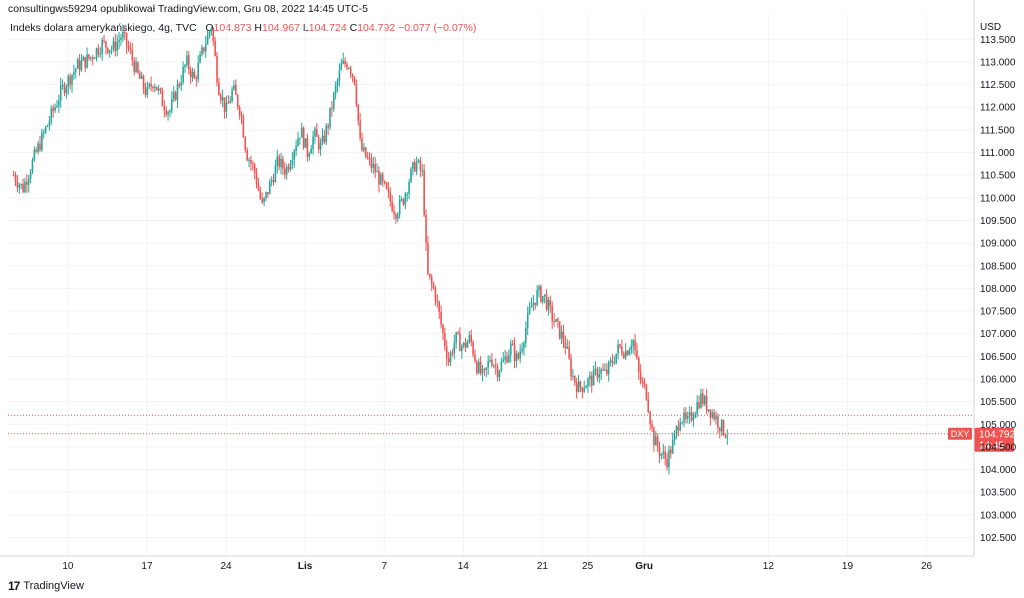 This screenshot has height=598, width=1024. What do you see at coordinates (464, 566) in the screenshot?
I see `x-tick-label: 14` at bounding box center [464, 566].